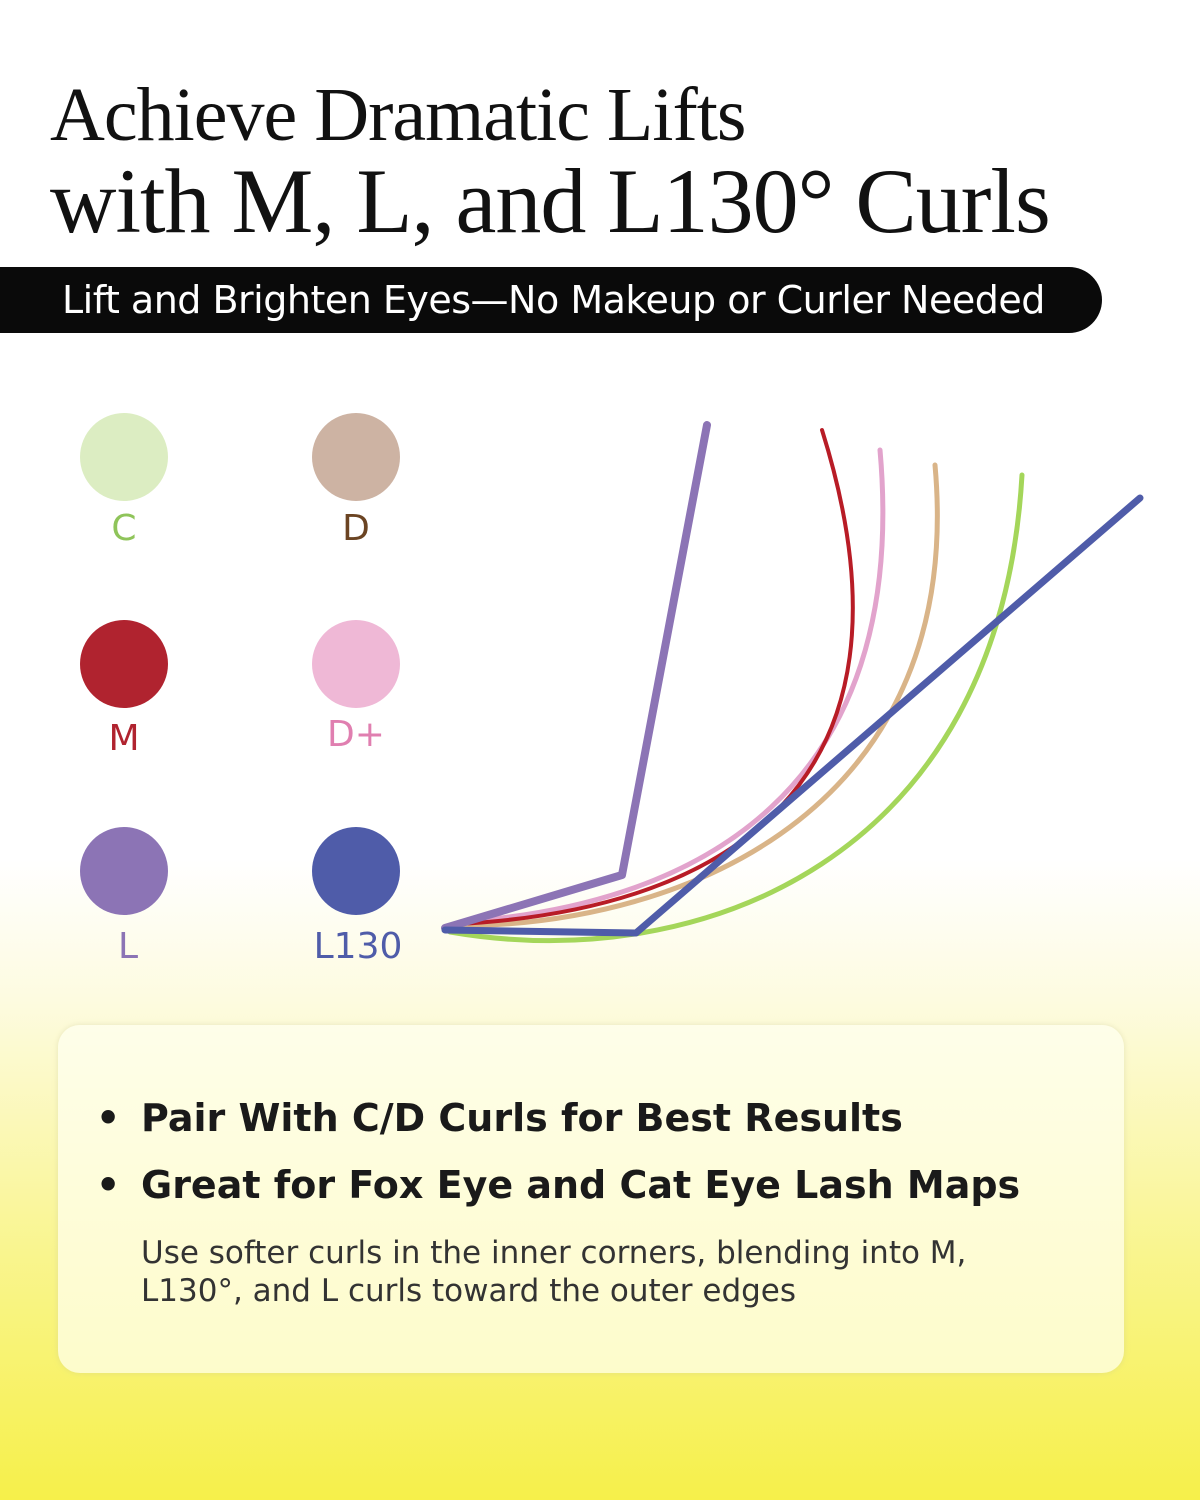  What do you see at coordinates (124, 528) in the screenshot?
I see `legend-label-c: C` at bounding box center [124, 528].